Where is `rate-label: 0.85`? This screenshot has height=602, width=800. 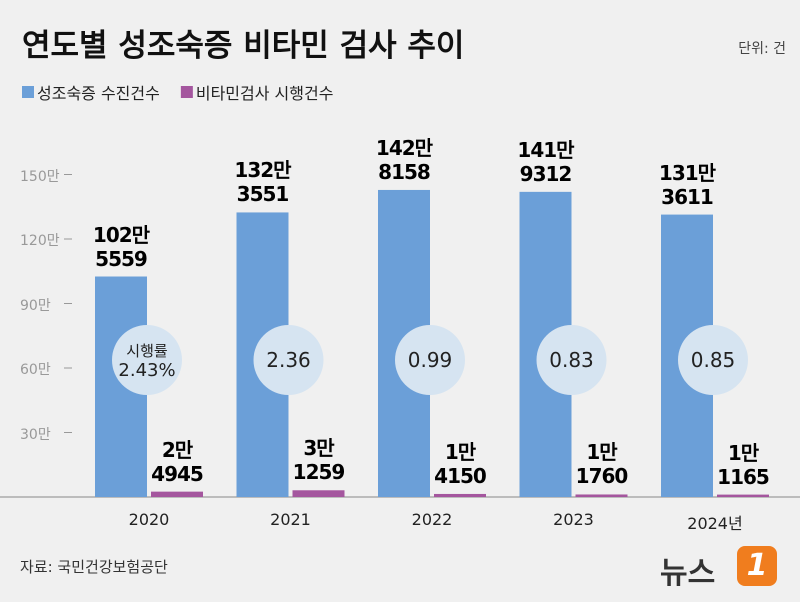 rate-label: 0.85 is located at coordinates (713, 360).